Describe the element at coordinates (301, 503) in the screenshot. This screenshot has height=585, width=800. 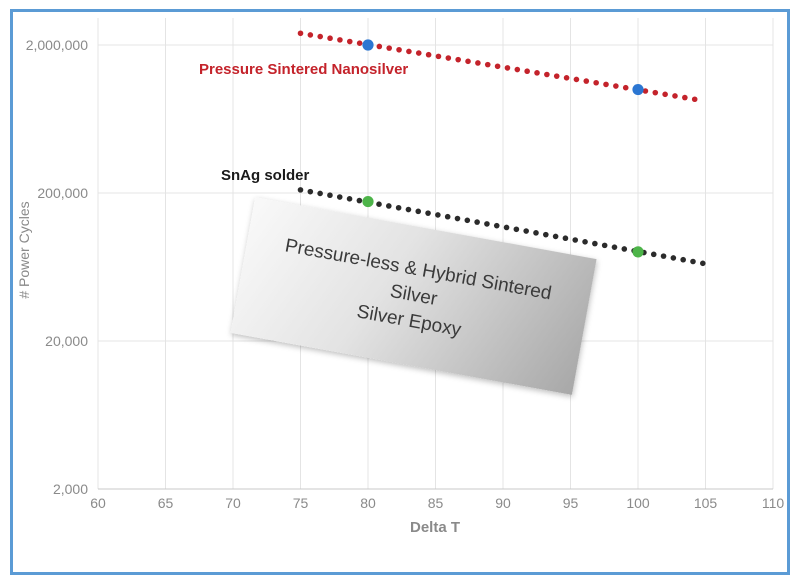
I see `x-tick-label: 75` at that location.